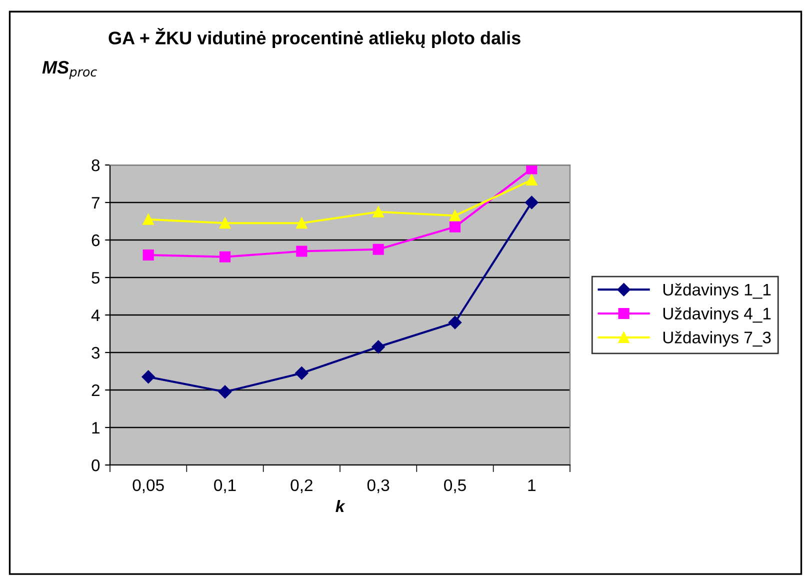 The height and width of the screenshot is (581, 811). Describe the element at coordinates (301, 486) in the screenshot. I see `x-tick-label: 0,2` at that location.